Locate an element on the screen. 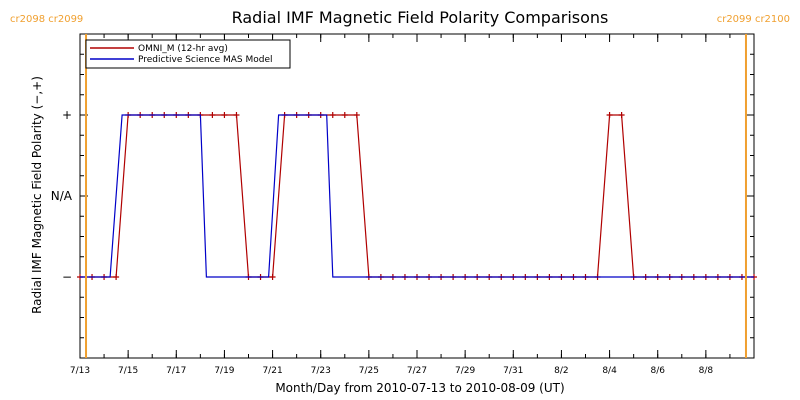  x-tick-label: 7/15 is located at coordinates (128, 371).